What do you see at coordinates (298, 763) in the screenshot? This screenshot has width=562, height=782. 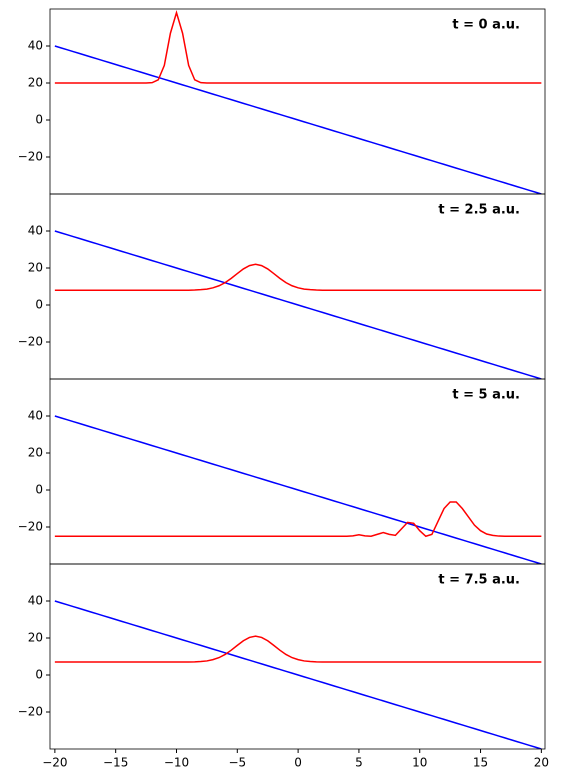 I see `x-tick-label: 0` at bounding box center [298, 763].